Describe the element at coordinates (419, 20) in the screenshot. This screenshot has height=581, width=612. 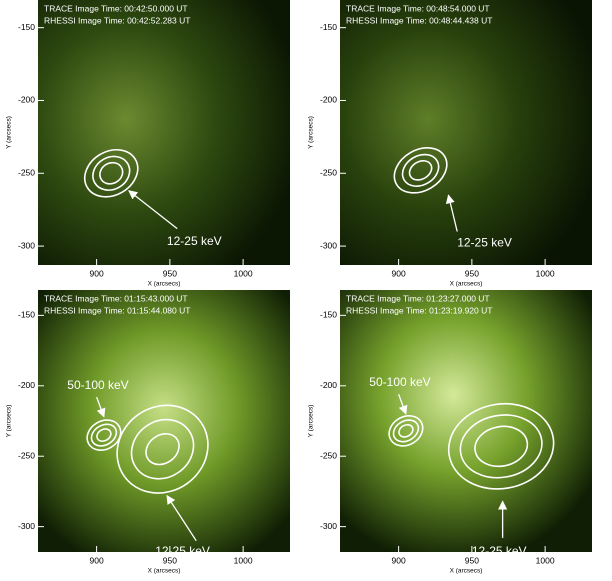
I see `image-time: RHESSI Image Time: 00:48:44.438 UT` at that location.